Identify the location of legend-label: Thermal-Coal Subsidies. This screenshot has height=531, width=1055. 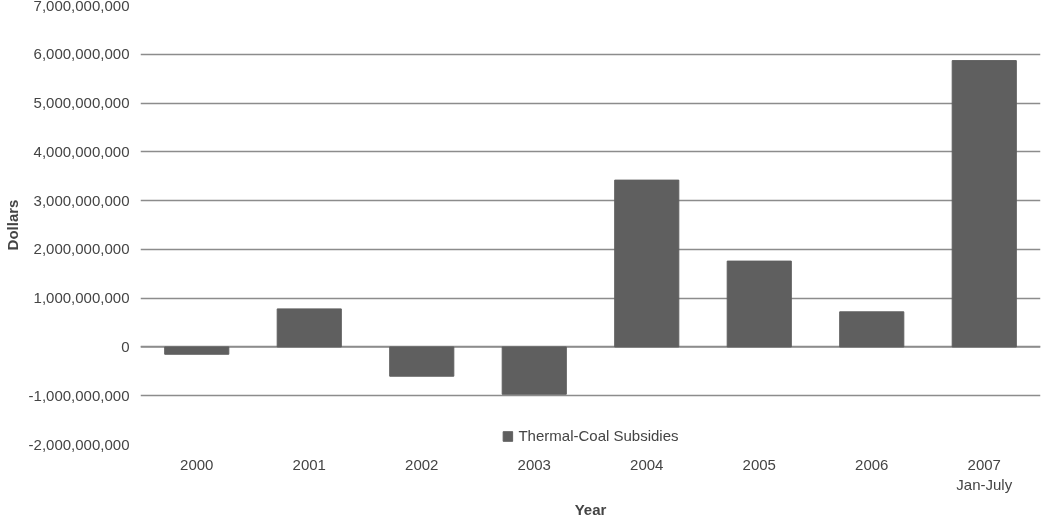
(598, 435).